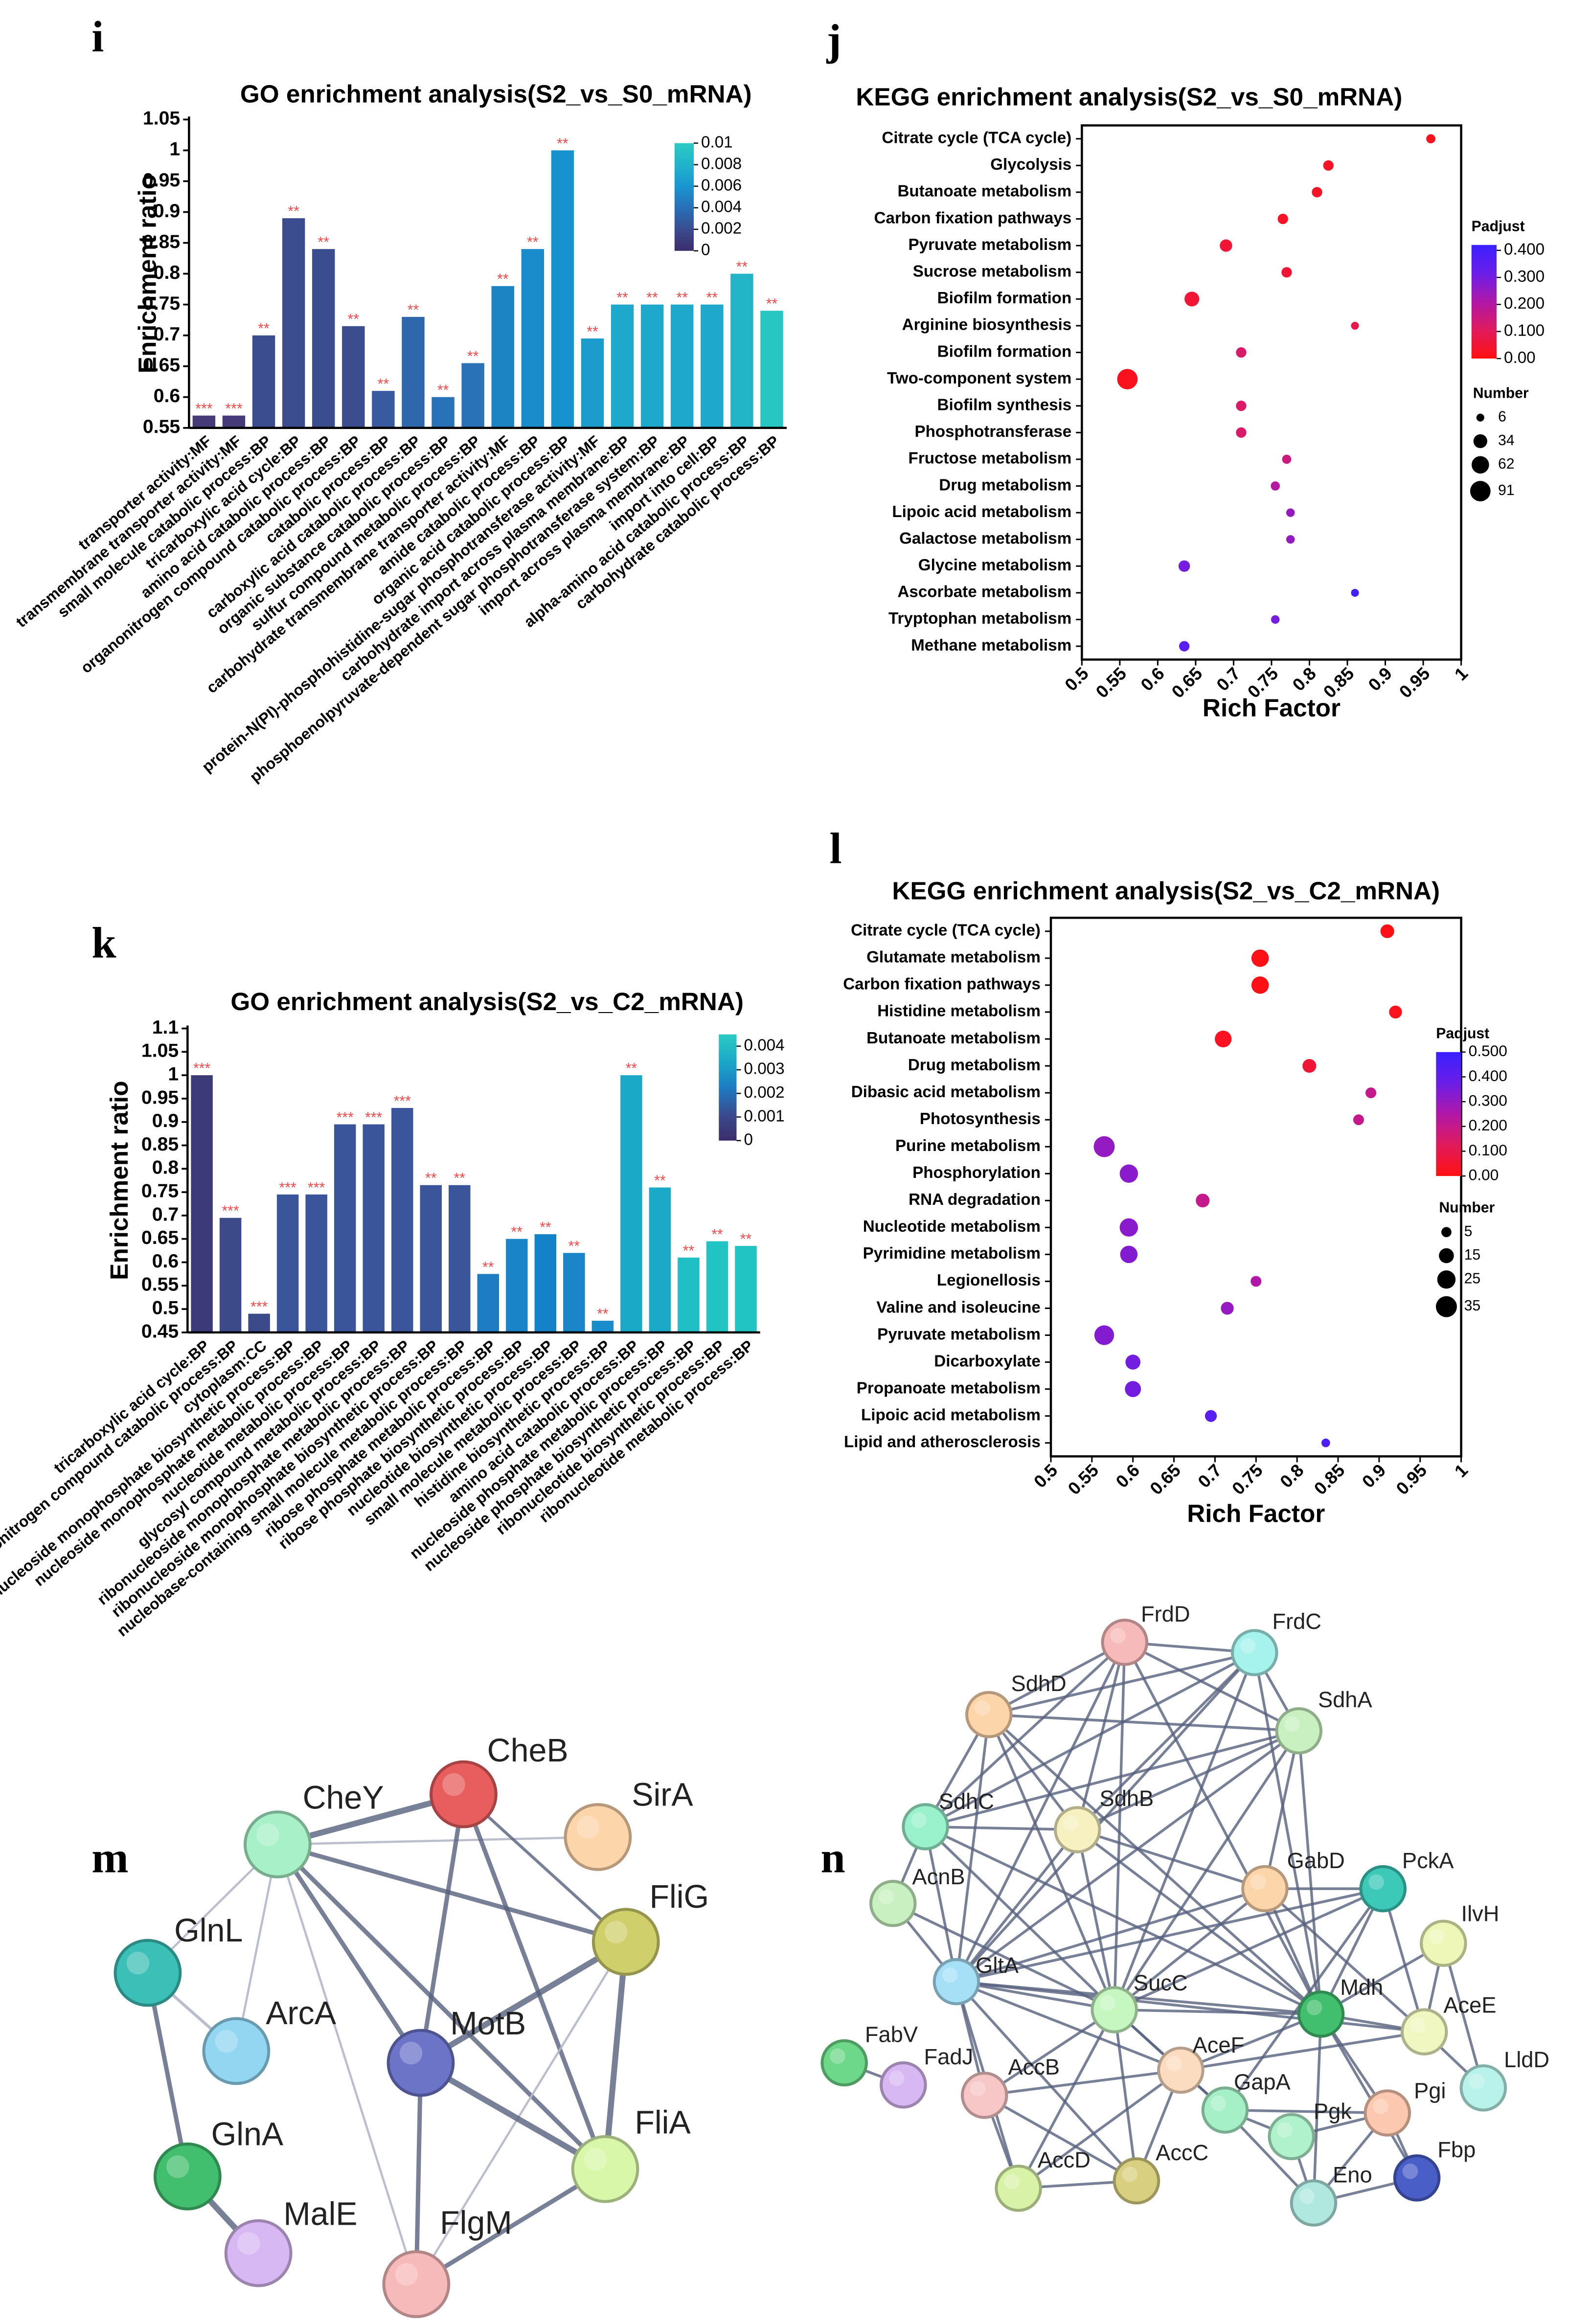 The height and width of the screenshot is (2324, 1569). Describe the element at coordinates (1345, 1699) in the screenshot. I see `node-label: SdhA` at that location.